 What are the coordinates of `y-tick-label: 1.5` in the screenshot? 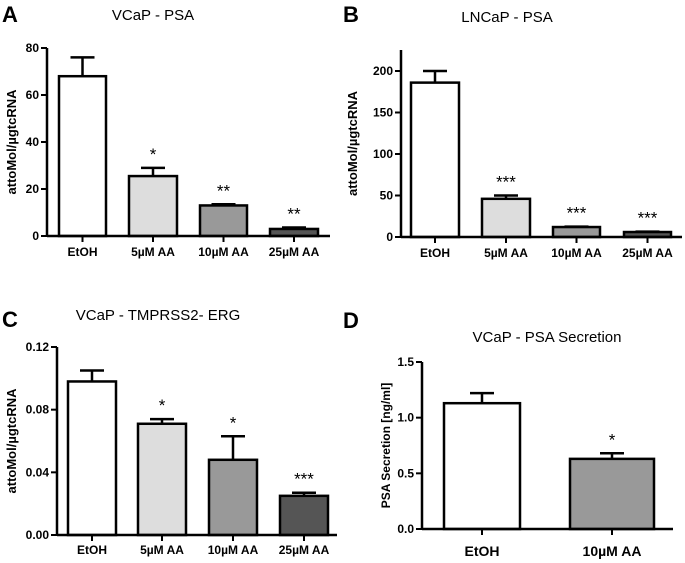 It's located at (405, 362).